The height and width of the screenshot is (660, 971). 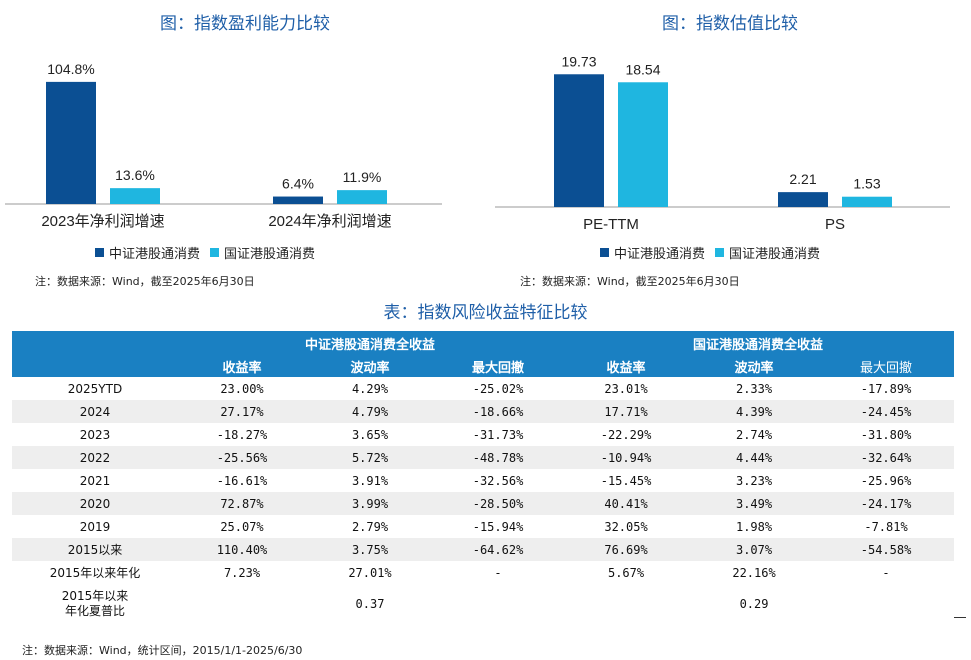 What do you see at coordinates (135, 175) in the screenshot?
I see `data-label: 13.6%` at bounding box center [135, 175].